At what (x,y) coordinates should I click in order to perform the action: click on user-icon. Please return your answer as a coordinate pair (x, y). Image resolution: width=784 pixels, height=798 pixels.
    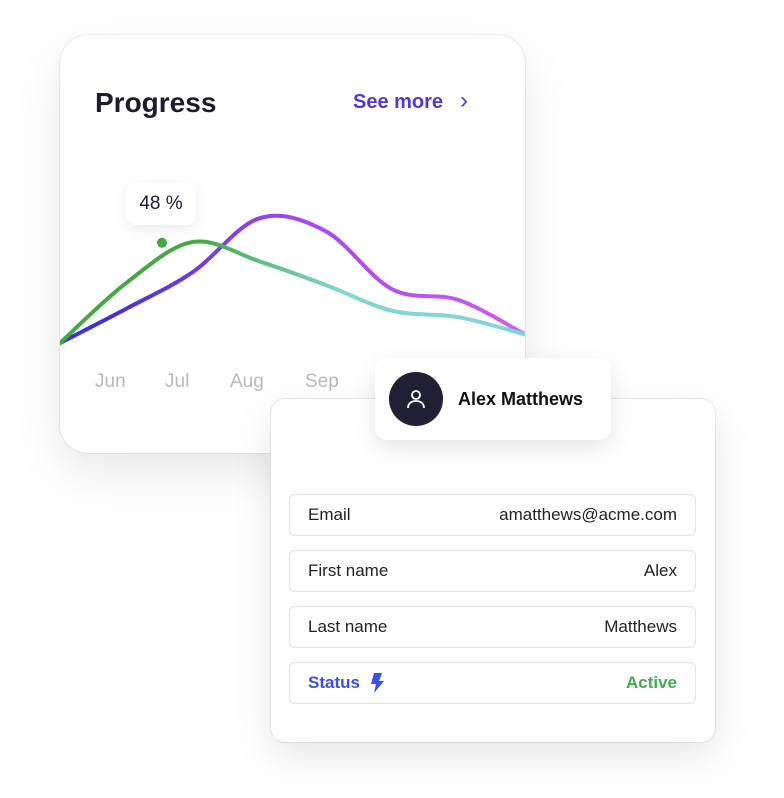
    Looking at the image, I should click on (416, 399).